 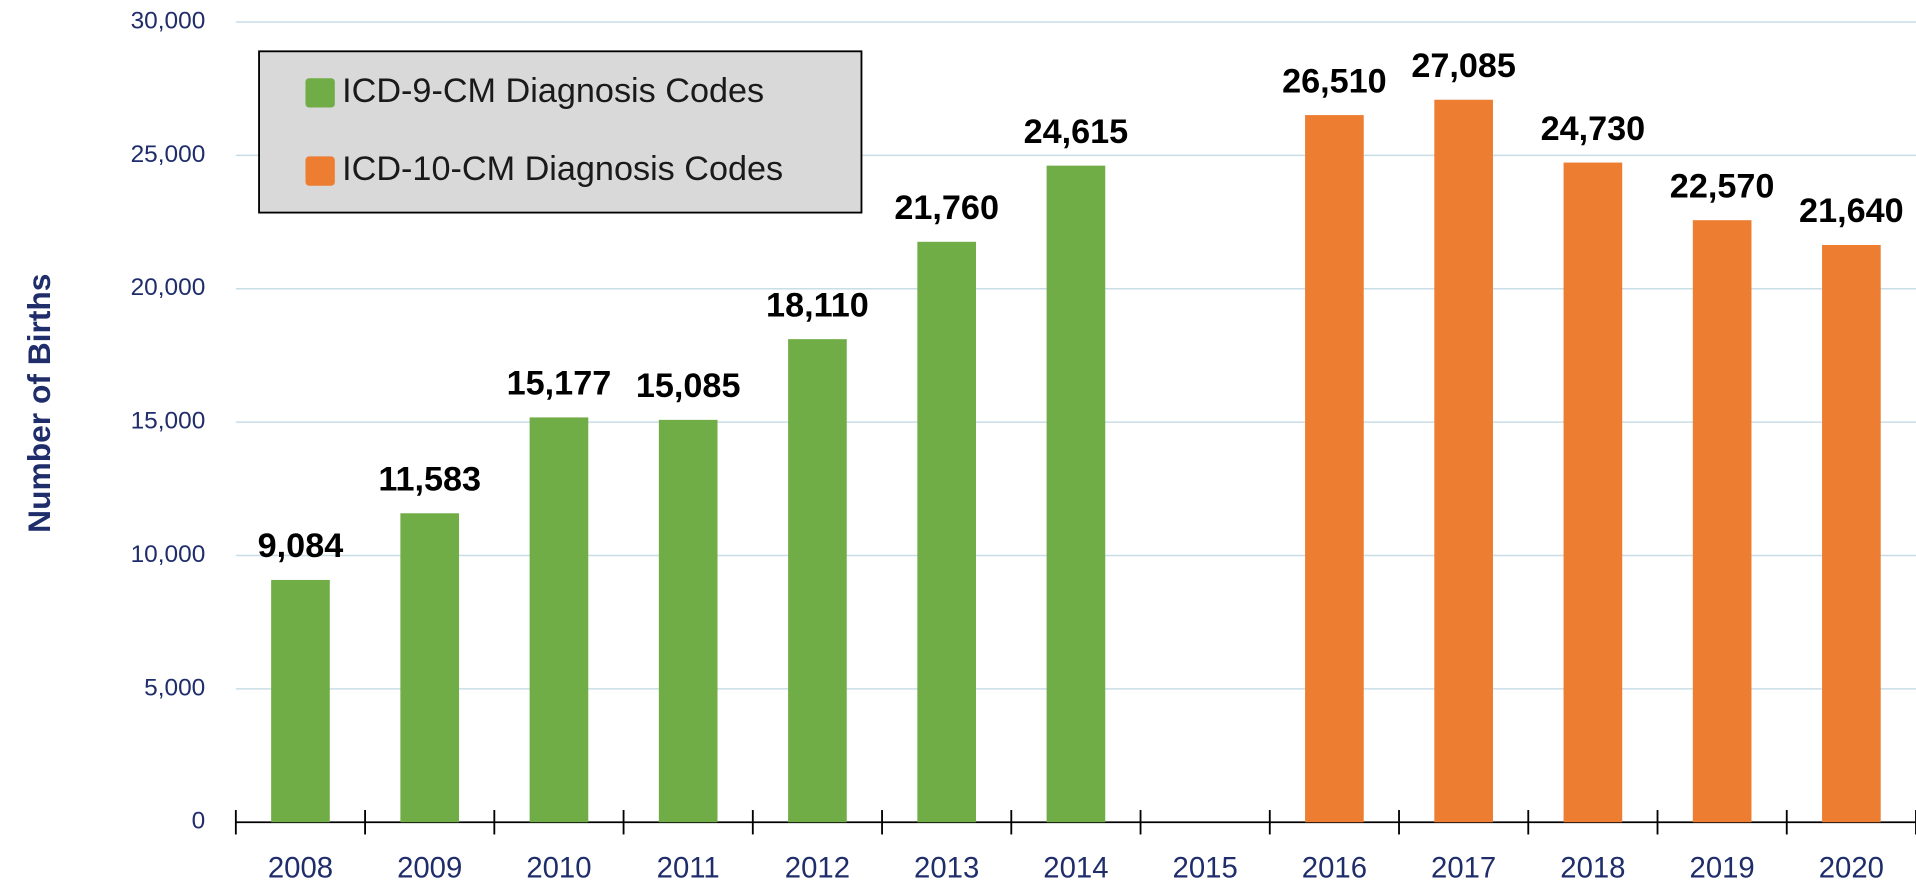 I want to click on value-label: 9,084, so click(x=301, y=546).